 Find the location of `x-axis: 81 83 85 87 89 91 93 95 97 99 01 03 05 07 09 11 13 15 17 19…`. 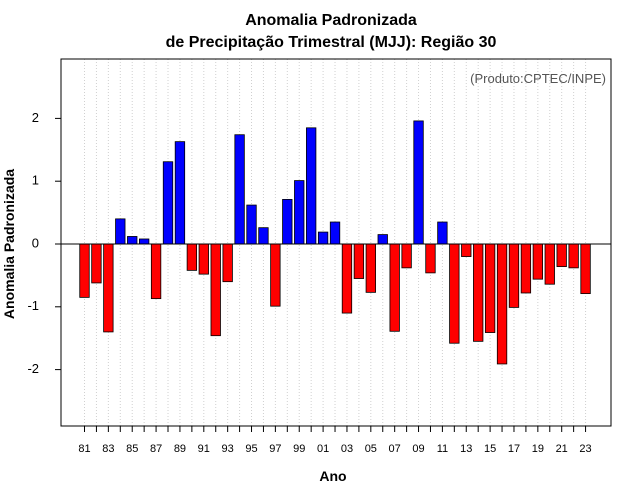

x-axis: 81 83 85 87 89 91 93 95 97 99 01 03 05 07 09 11 13 15 17 19… is located at coordinates (335, 440).